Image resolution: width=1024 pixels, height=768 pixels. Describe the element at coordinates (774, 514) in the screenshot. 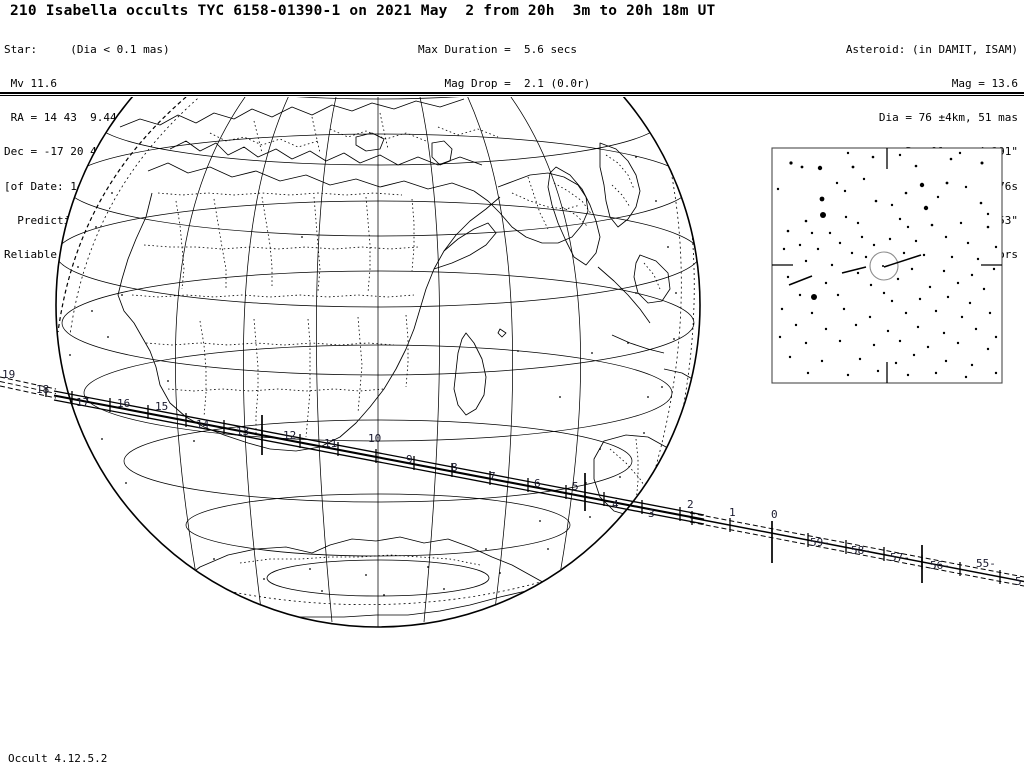

I see `track-label: 0` at that location.